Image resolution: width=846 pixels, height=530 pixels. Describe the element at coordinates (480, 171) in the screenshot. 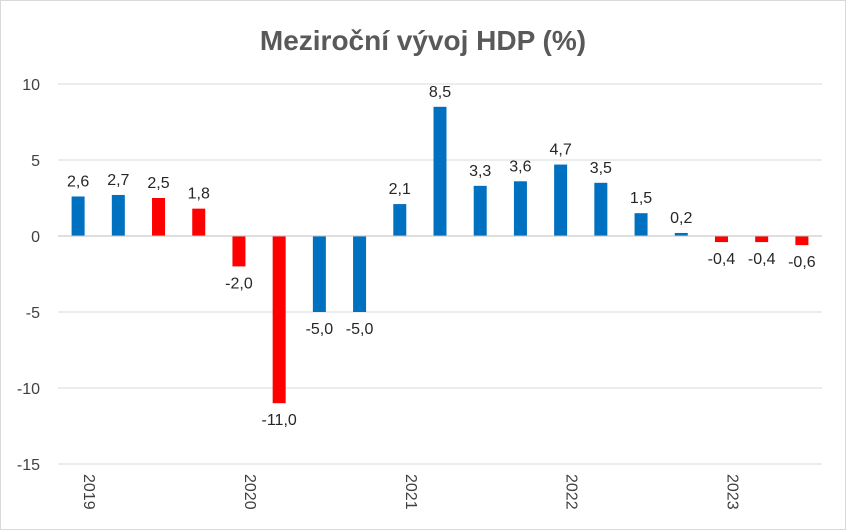

I see `data-label: 3,3` at that location.